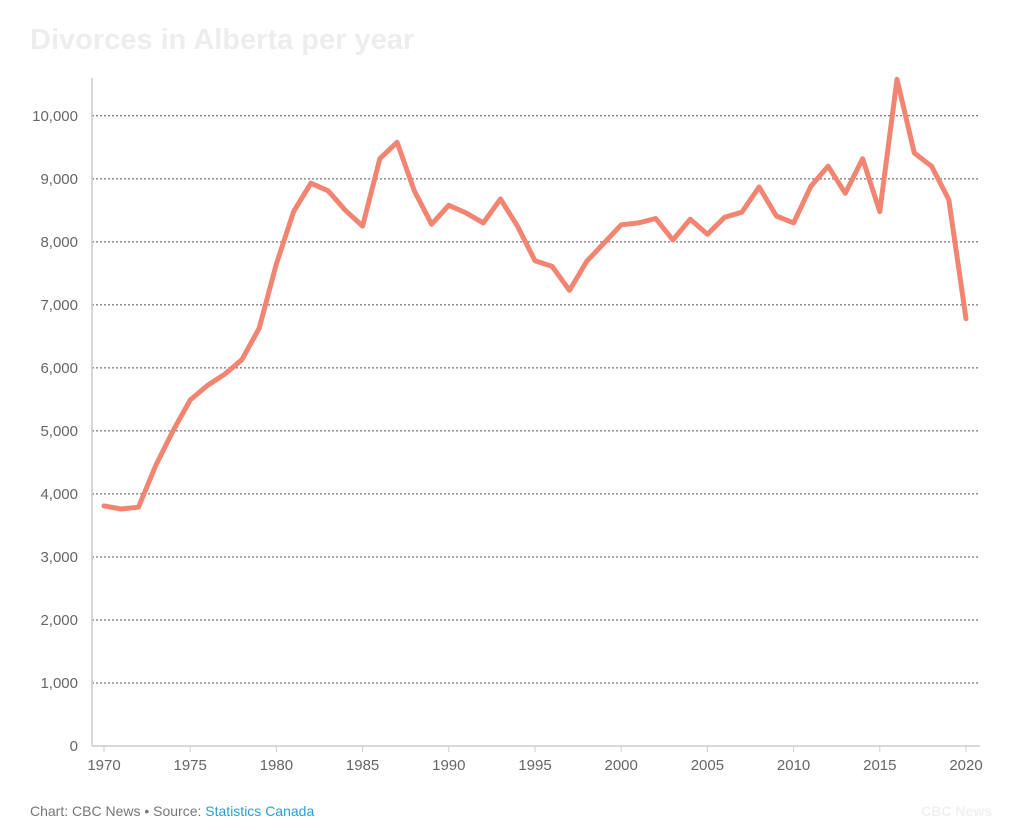 This screenshot has width=1024, height=830. I want to click on watermark: CBC News, so click(956, 811).